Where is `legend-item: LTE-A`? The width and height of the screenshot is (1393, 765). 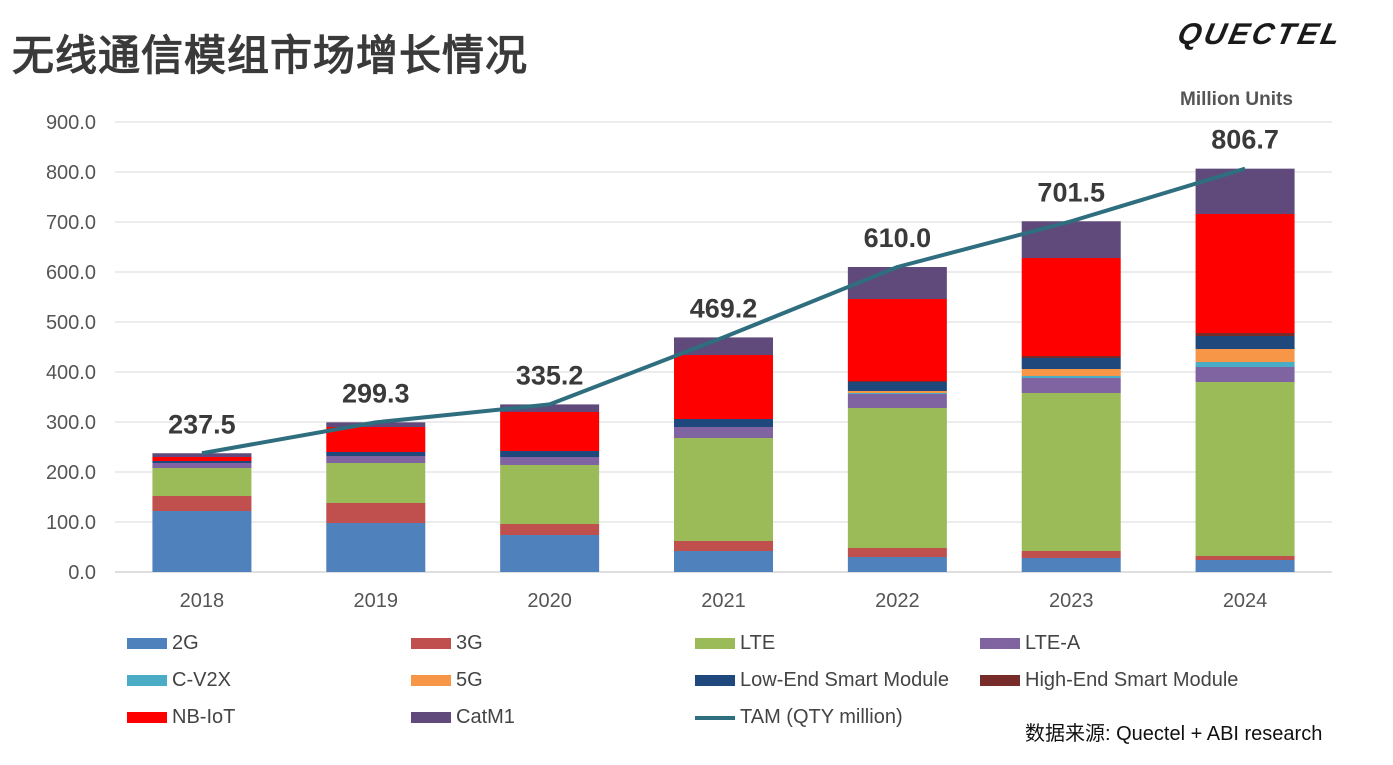 legend-item: LTE-A is located at coordinates (1030, 643).